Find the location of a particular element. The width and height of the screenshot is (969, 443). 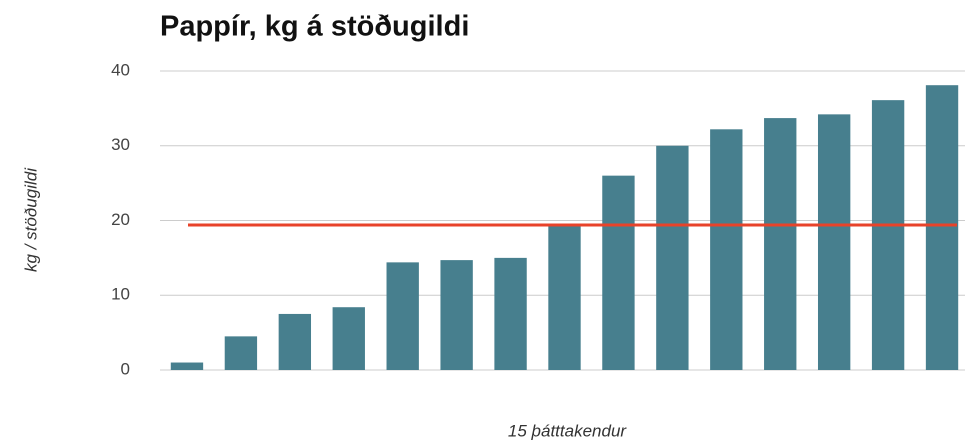

y-tick-label: 40 is located at coordinates (120, 69).